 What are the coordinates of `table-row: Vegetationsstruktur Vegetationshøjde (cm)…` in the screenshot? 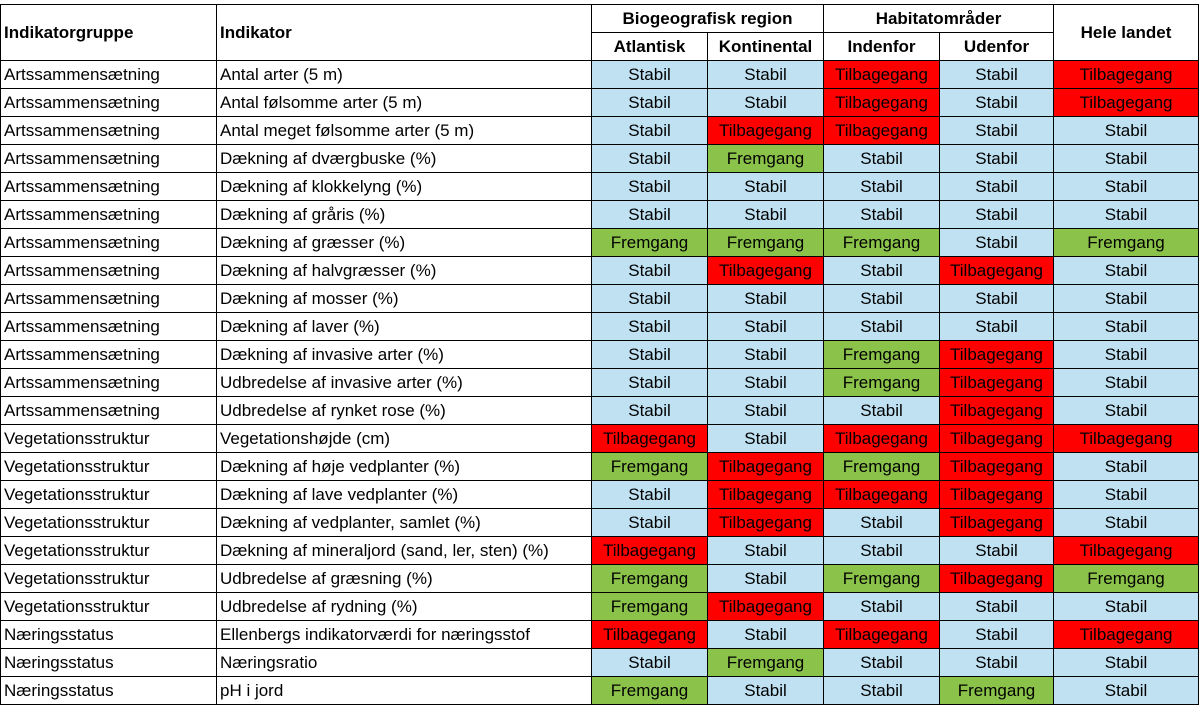 It's located at (600, 438).